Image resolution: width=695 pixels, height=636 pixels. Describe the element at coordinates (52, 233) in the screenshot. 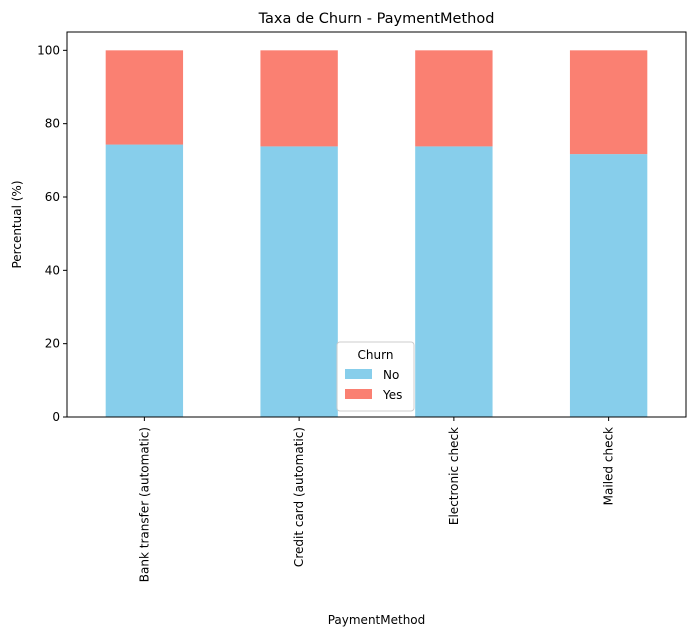

I see `y-axis: 0 20 40 60 80 100` at that location.